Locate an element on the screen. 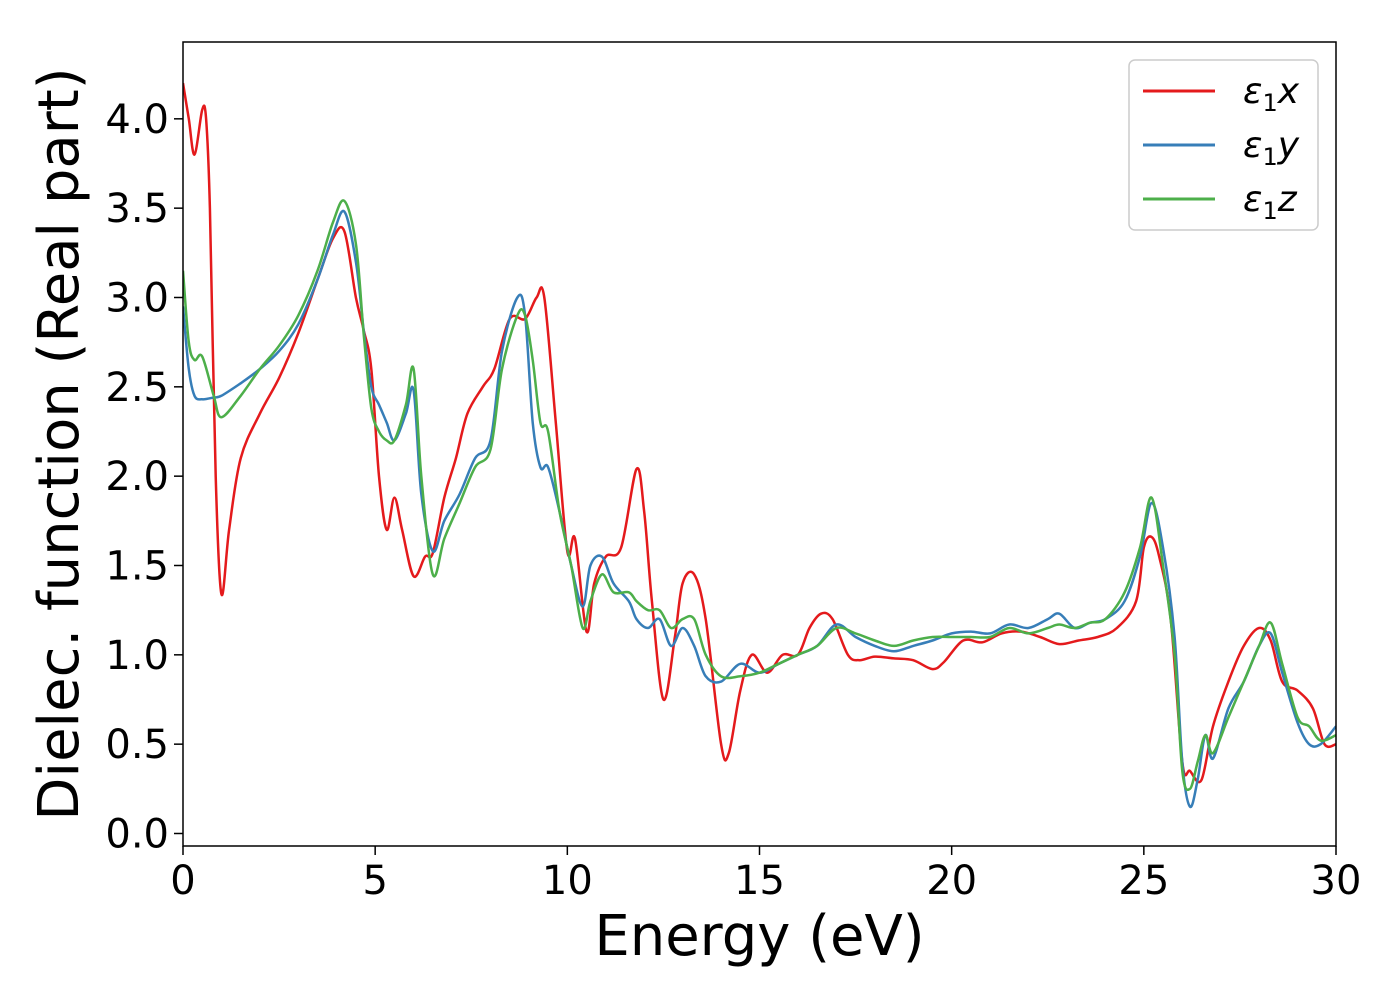 The height and width of the screenshot is (1000, 1400). x-axis: 0 5 10 15 20 25 30 is located at coordinates (765, 875).